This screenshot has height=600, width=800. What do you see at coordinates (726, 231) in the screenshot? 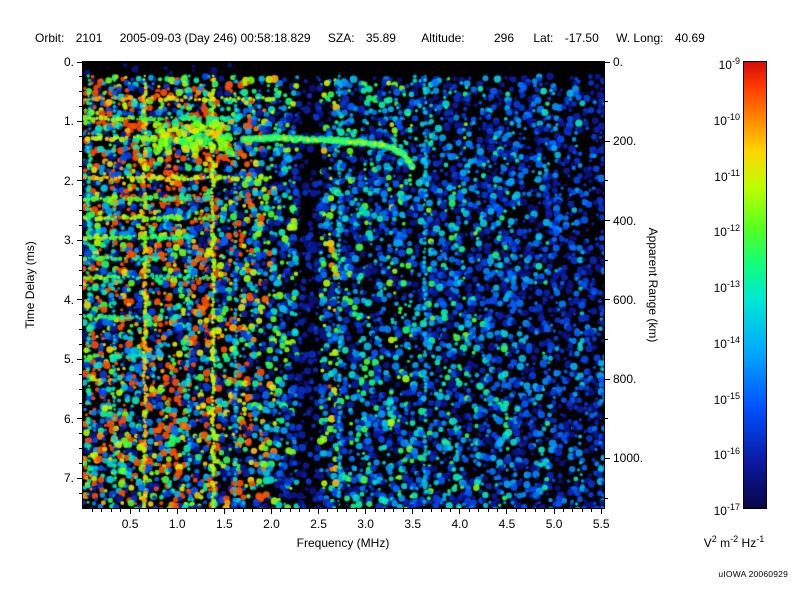
I see `colorbar-tick-label: 10-12` at bounding box center [726, 231].